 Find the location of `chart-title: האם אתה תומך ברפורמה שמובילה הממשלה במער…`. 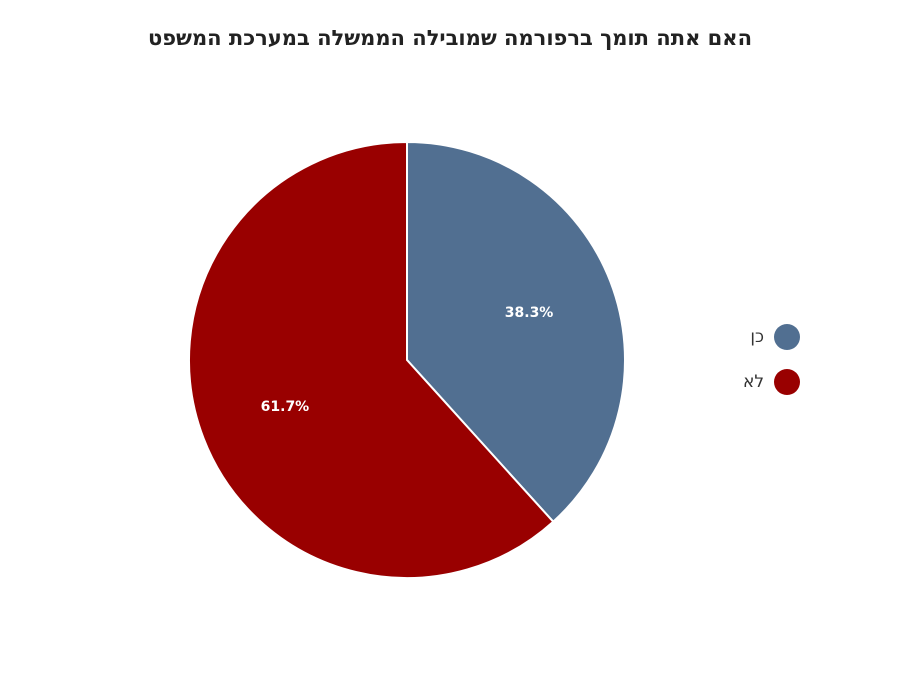

chart-title: האם אתה תומך ברפורמה שמובילה הממשלה במער… is located at coordinates (450, 38).